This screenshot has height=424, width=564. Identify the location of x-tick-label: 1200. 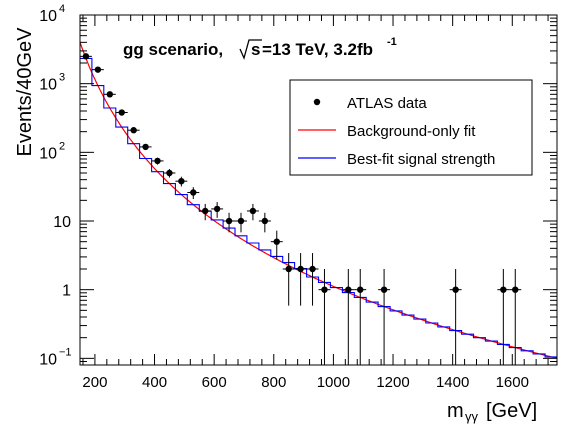
(392, 382).